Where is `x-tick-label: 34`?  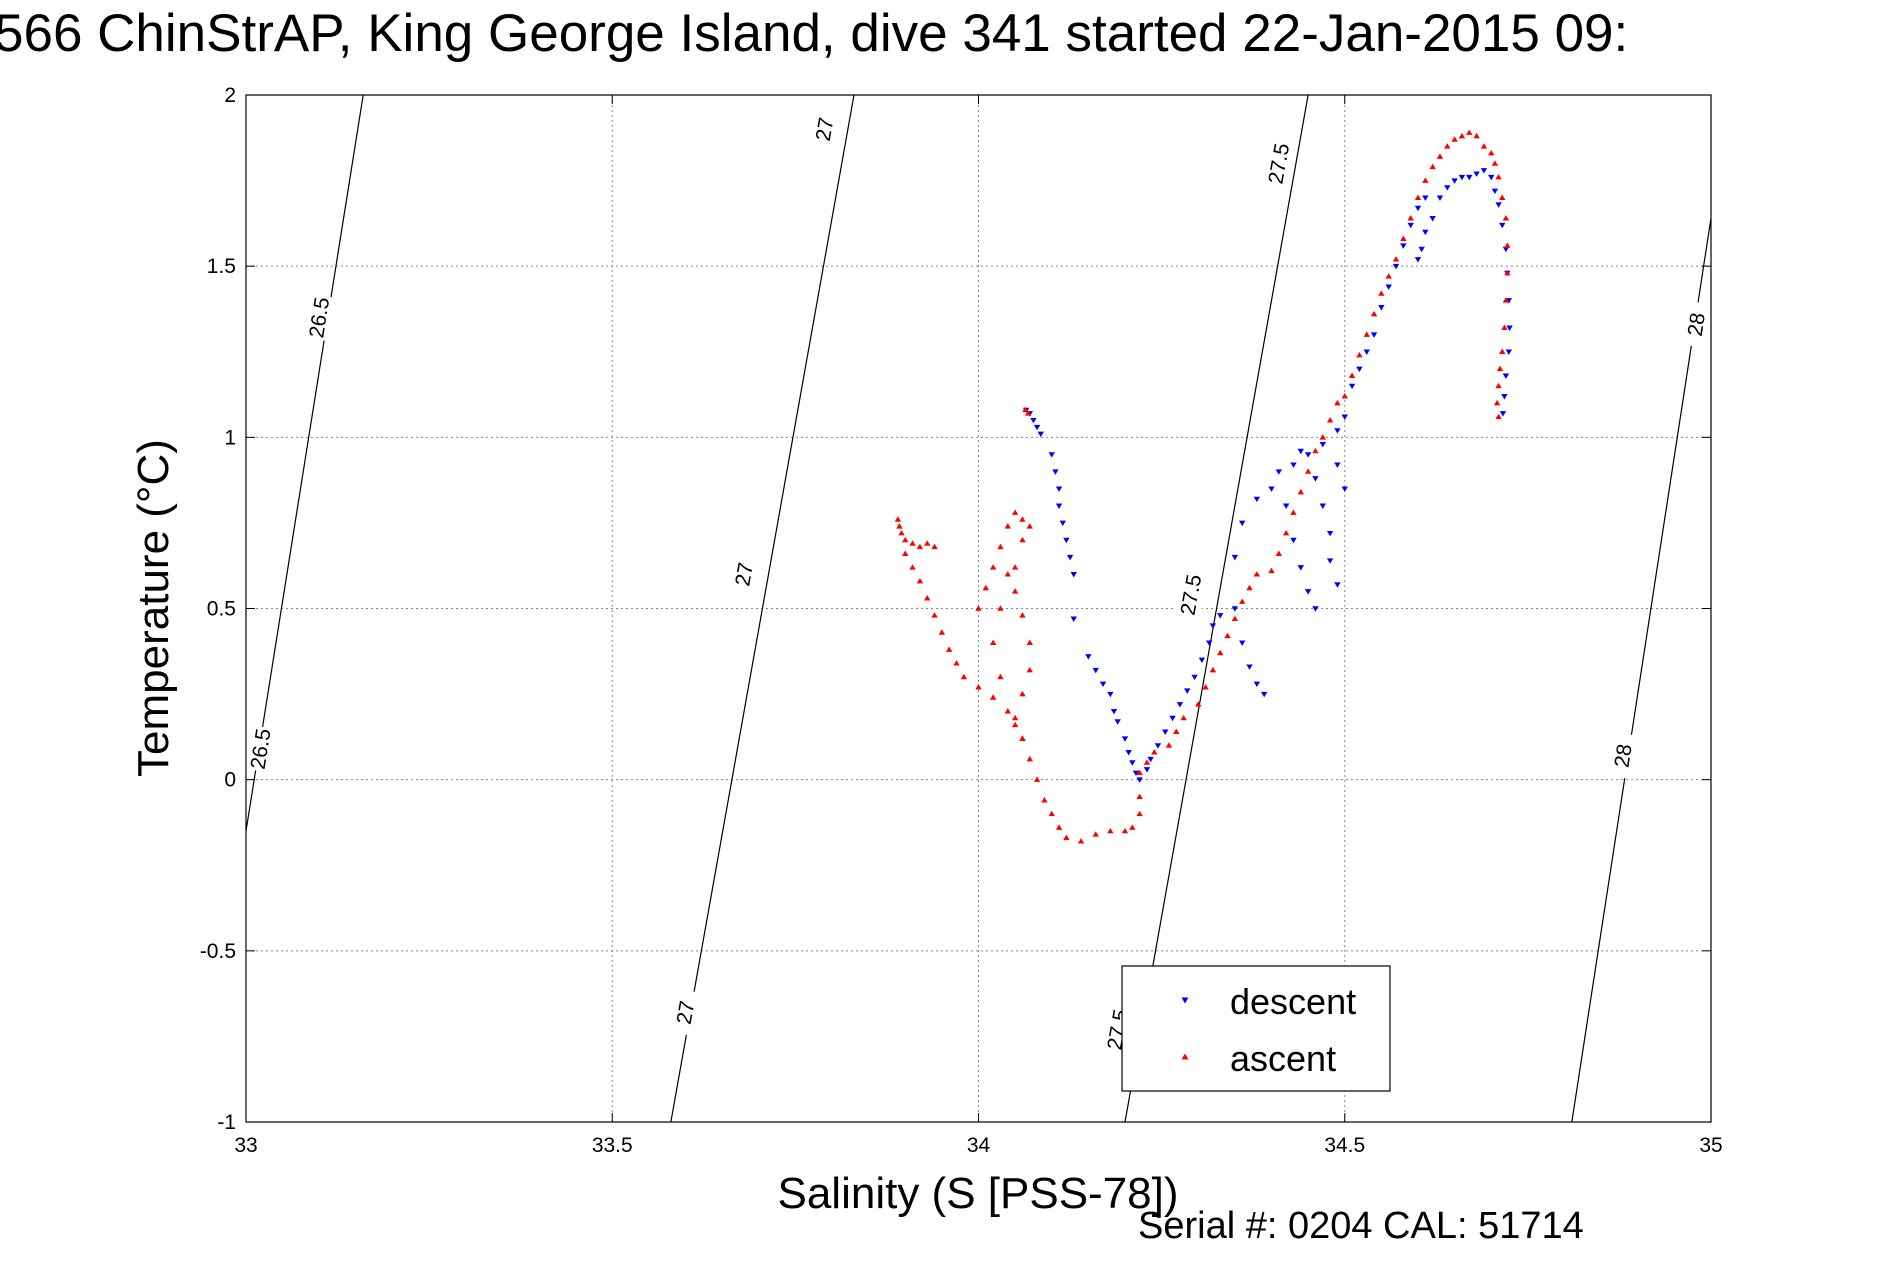
x-tick-label: 34 is located at coordinates (979, 1145).